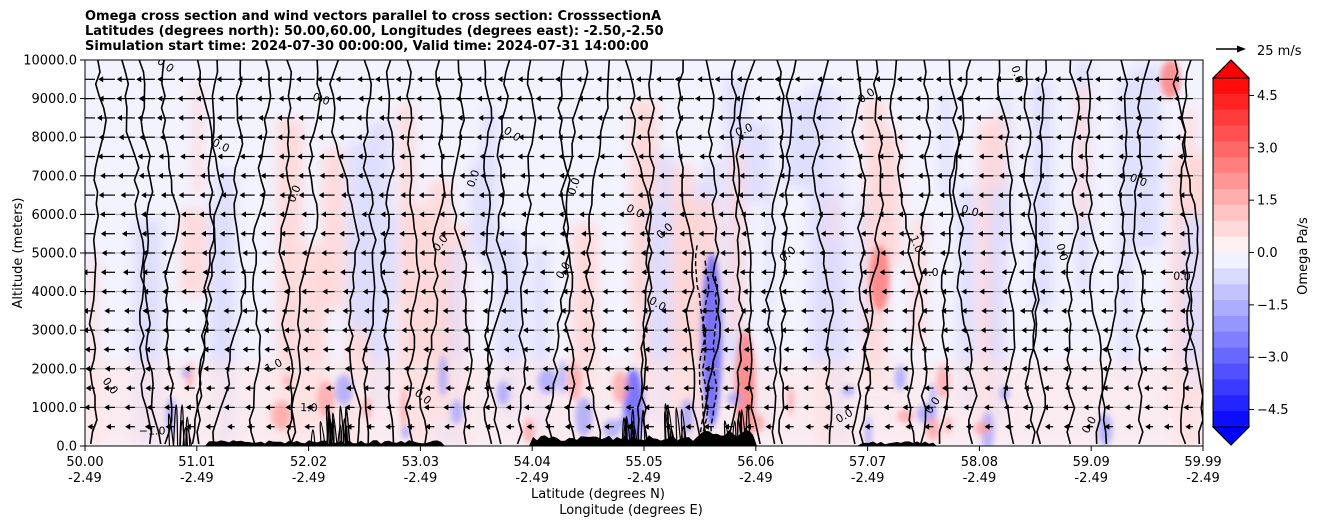 This screenshot has height=526, width=1320. What do you see at coordinates (1279, 51) in the screenshot?
I see `quiver-key-label: 25 m/s` at bounding box center [1279, 51].